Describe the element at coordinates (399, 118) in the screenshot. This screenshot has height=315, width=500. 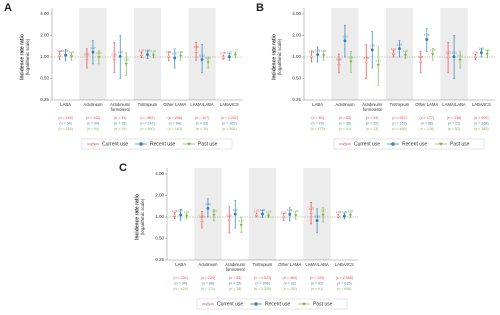
I see `count-label: (n = 657)` at that location.